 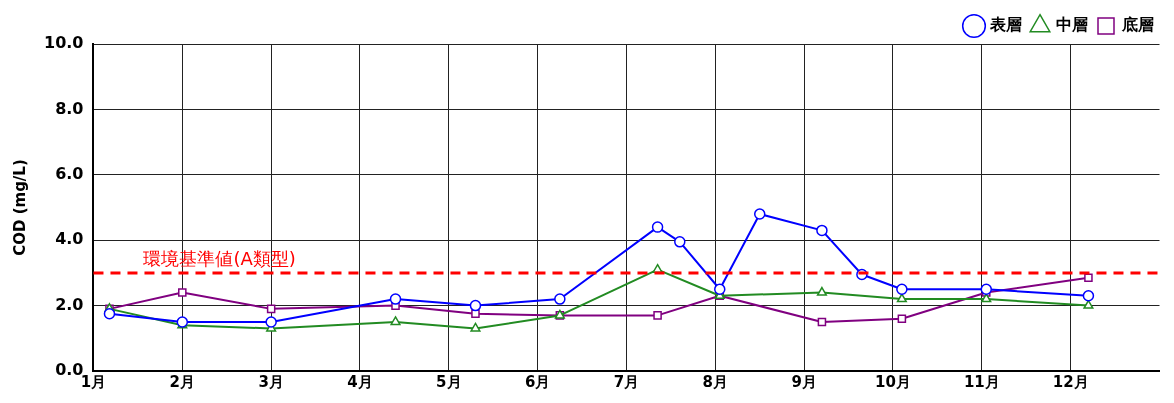 What do you see at coordinates (449, 381) in the screenshot?
I see `x-tick-label: 5月` at bounding box center [449, 381].